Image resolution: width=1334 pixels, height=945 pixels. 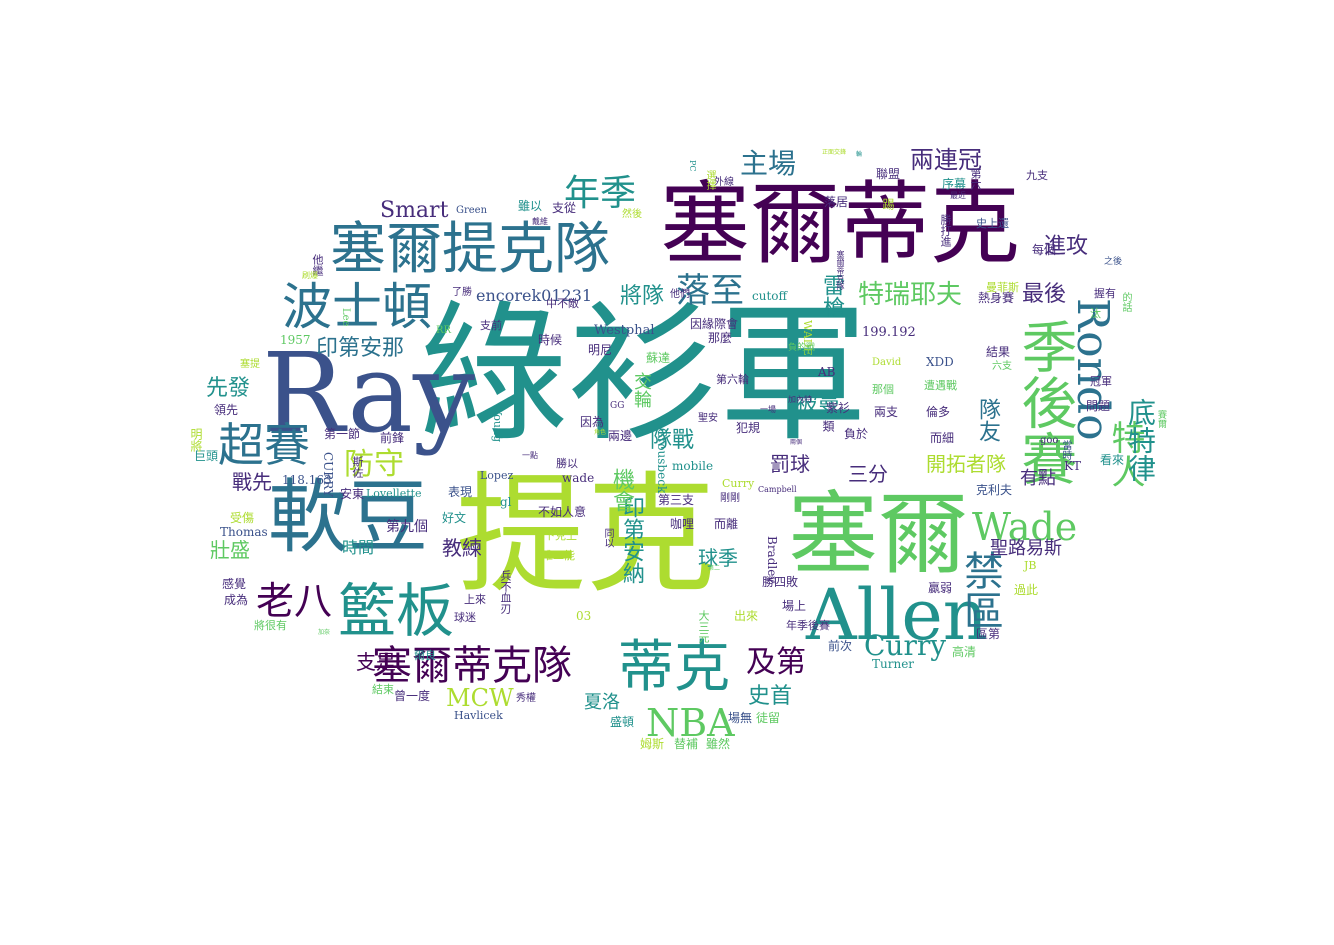 What do you see at coordinates (1065, 450) in the screenshot?
I see `word-163: 當時` at bounding box center [1065, 450].